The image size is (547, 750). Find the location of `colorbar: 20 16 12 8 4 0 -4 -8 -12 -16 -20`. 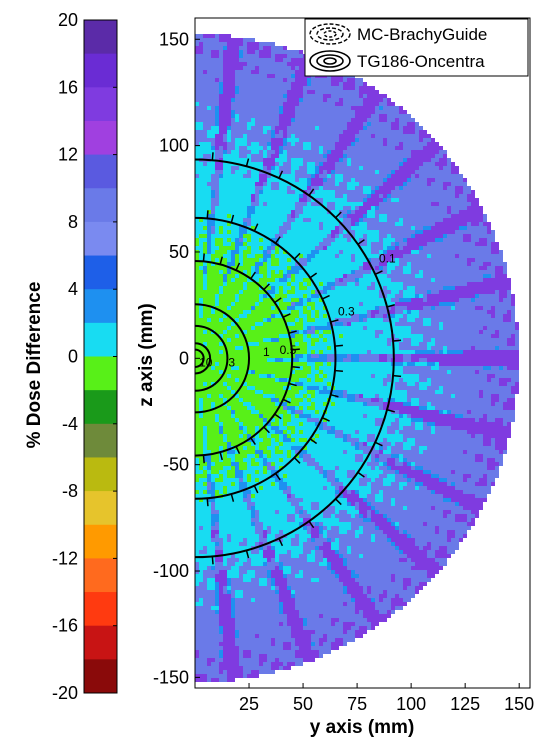

colorbar: 20 16 12 8 4 0 -4 -8 -12 -16 -20 is located at coordinates (85, 356).